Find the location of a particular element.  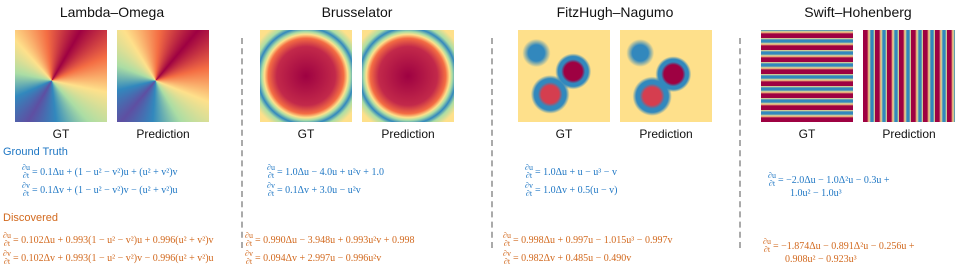

equation: ∂v ∂t = 0.094Δv + 2.997u − 0.996u²v is located at coordinates (313, 258).